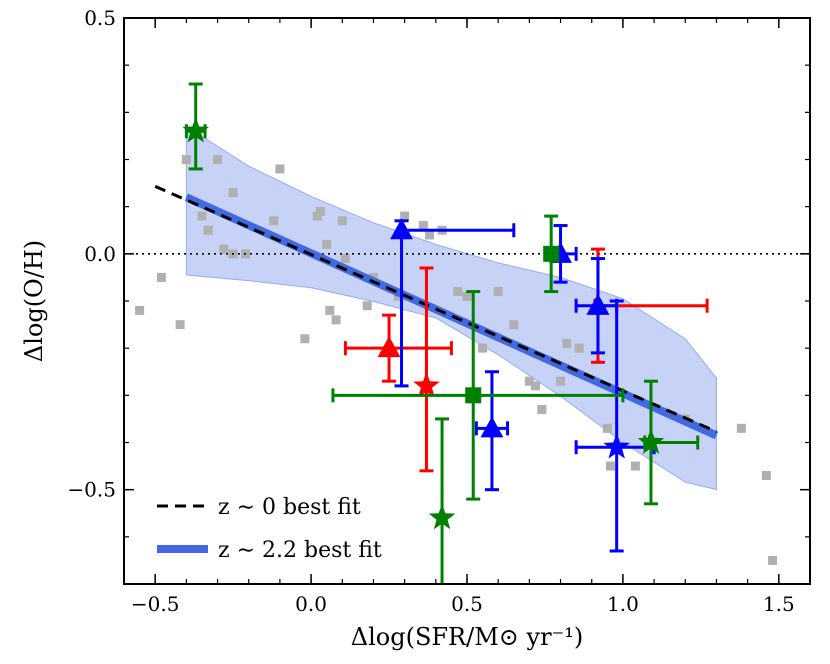  What do you see at coordinates (467, 604) in the screenshot?
I see `x-tick-label: 0.5` at bounding box center [467, 604].